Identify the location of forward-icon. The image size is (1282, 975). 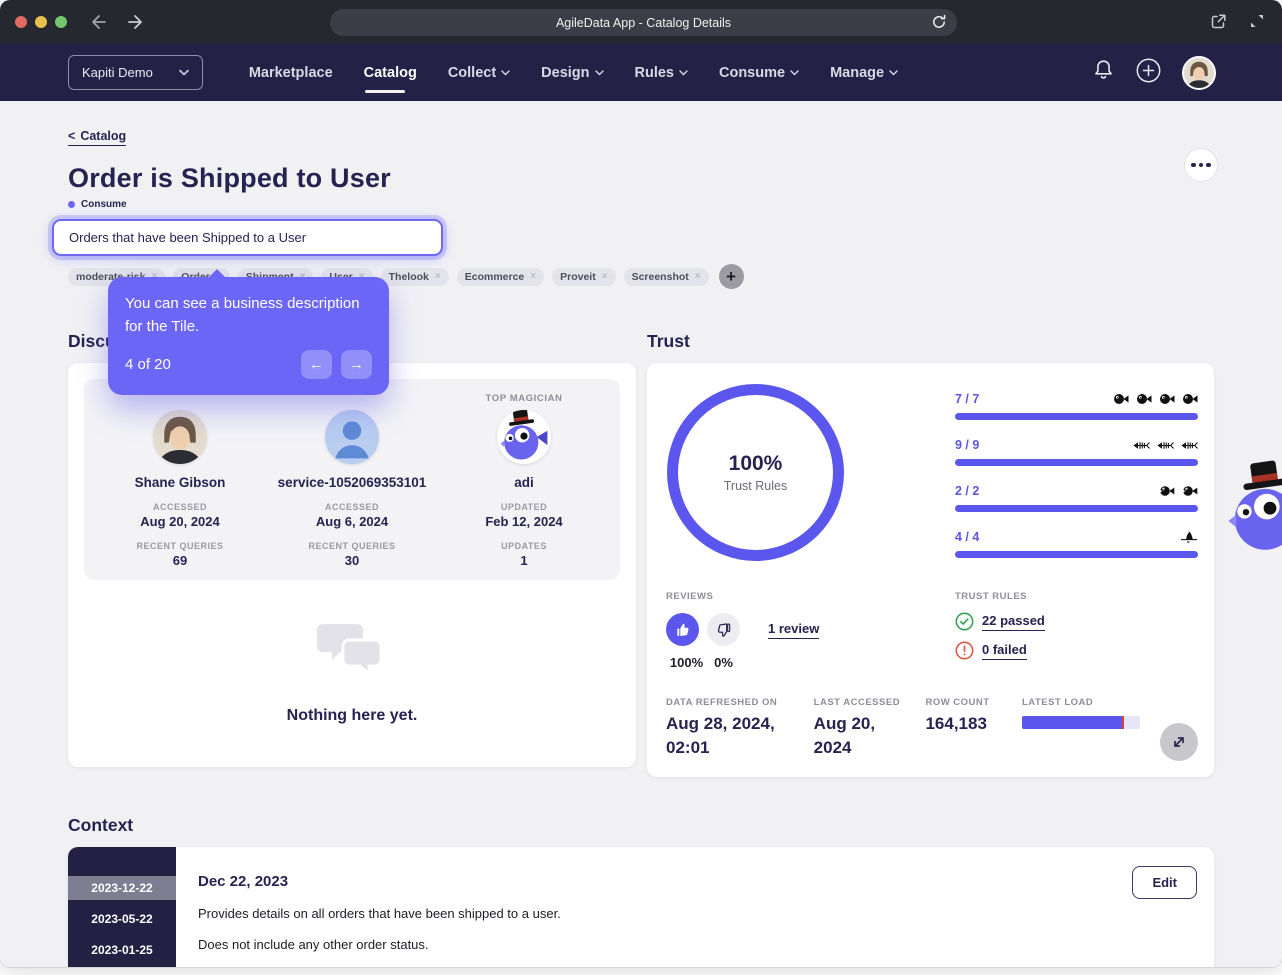
(136, 22).